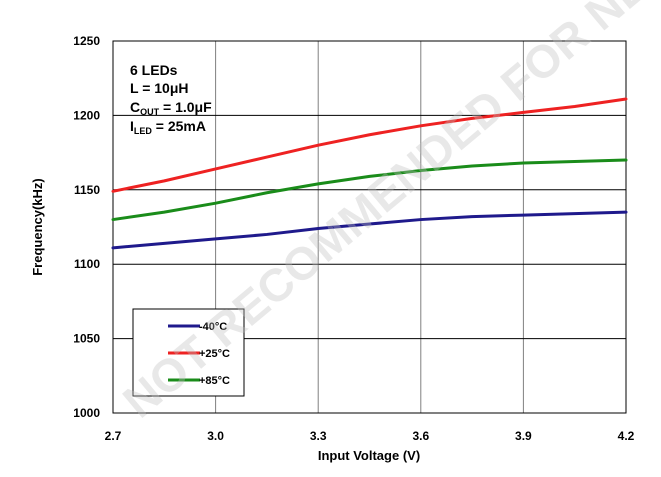 Image resolution: width=661 pixels, height=477 pixels. Describe the element at coordinates (179, 126) in the screenshot. I see `annotation-iled-rest: = 25mA` at that location.